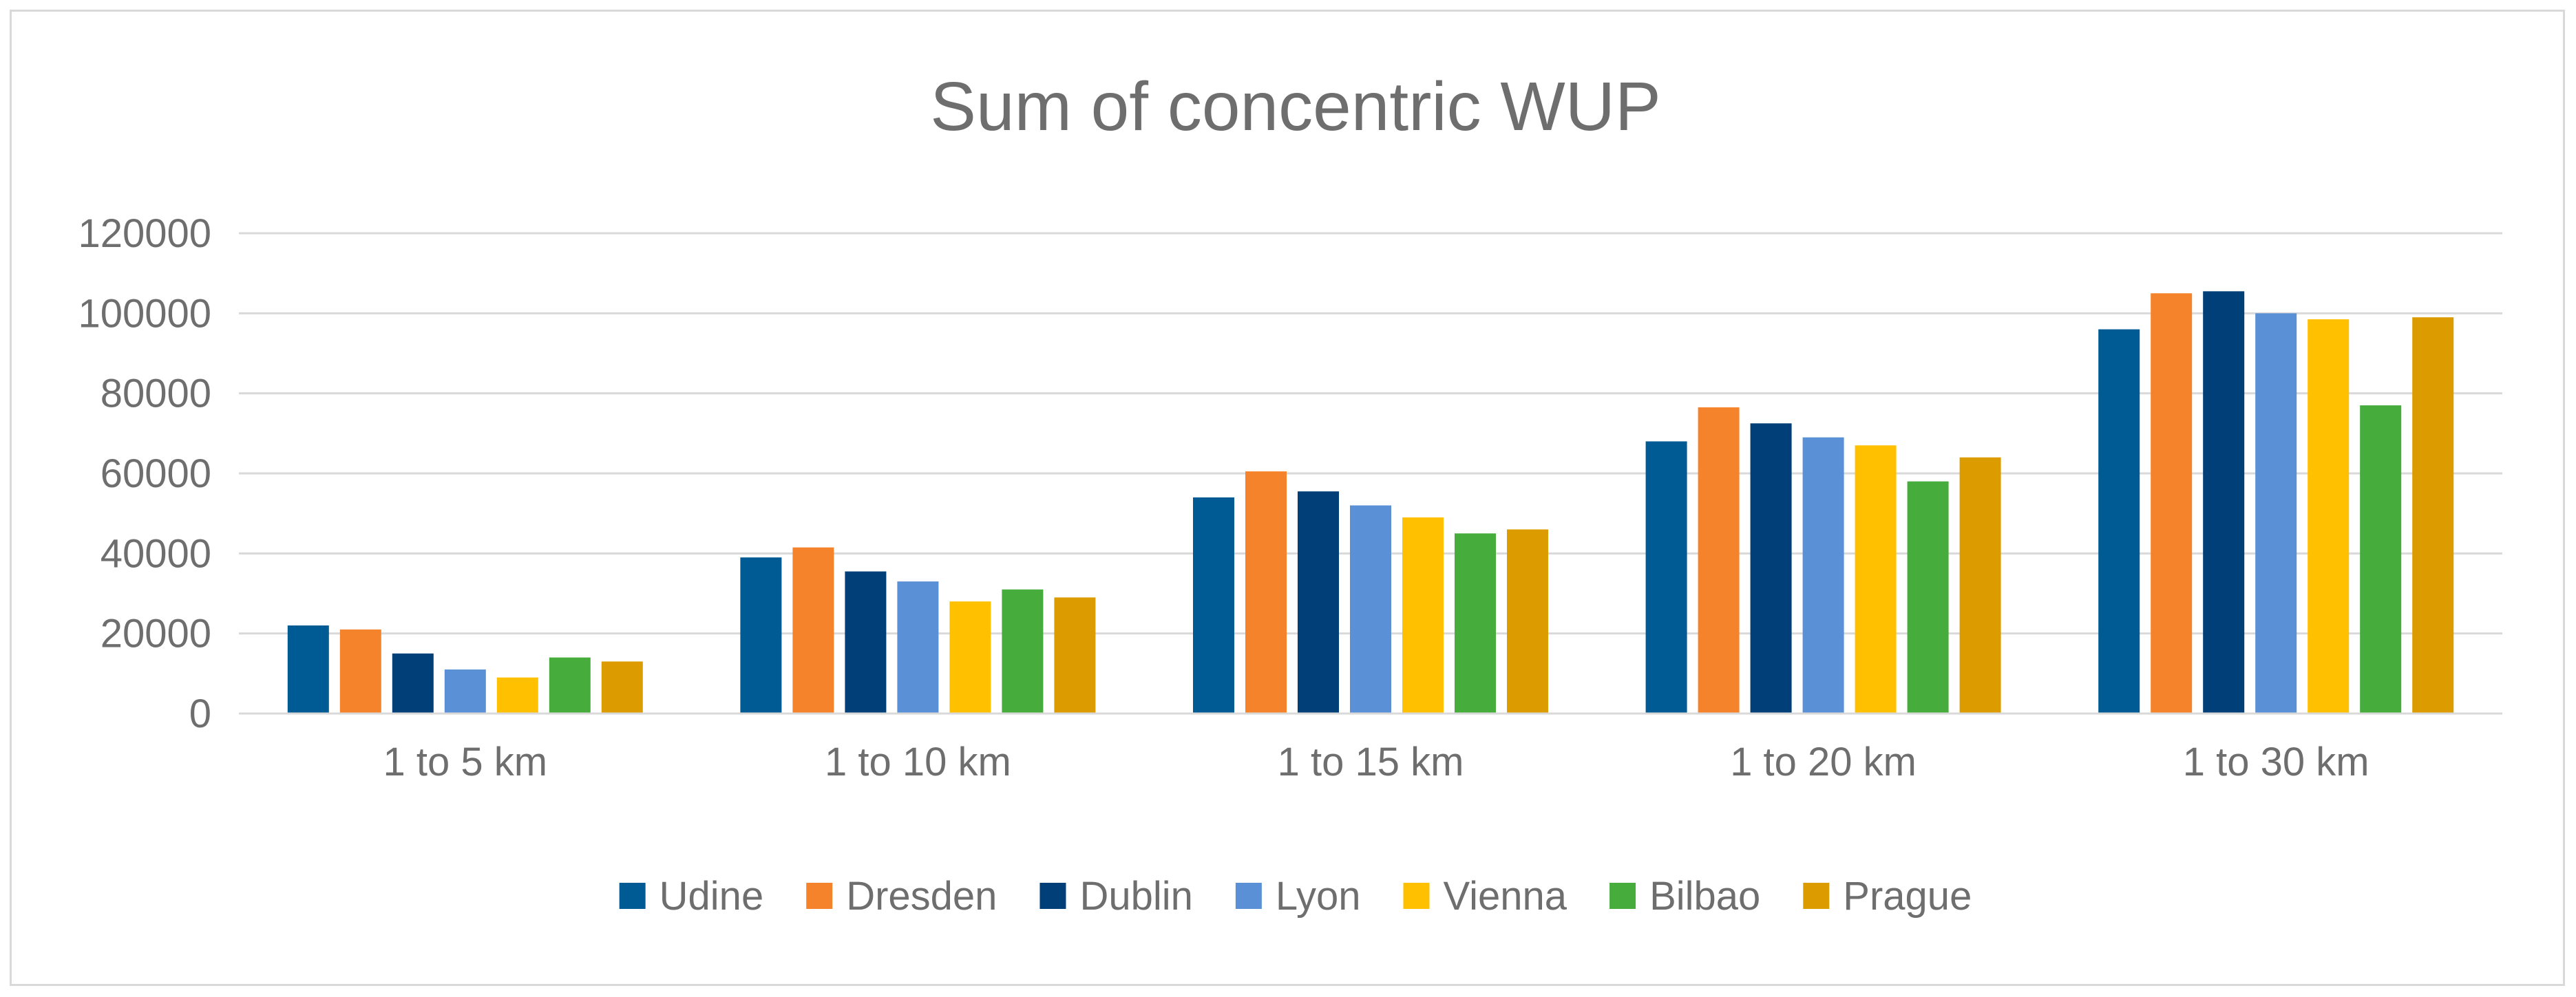  Describe the element at coordinates (1371, 762) in the screenshot. I see `x-tick-label: 1 to 15 km` at that location.